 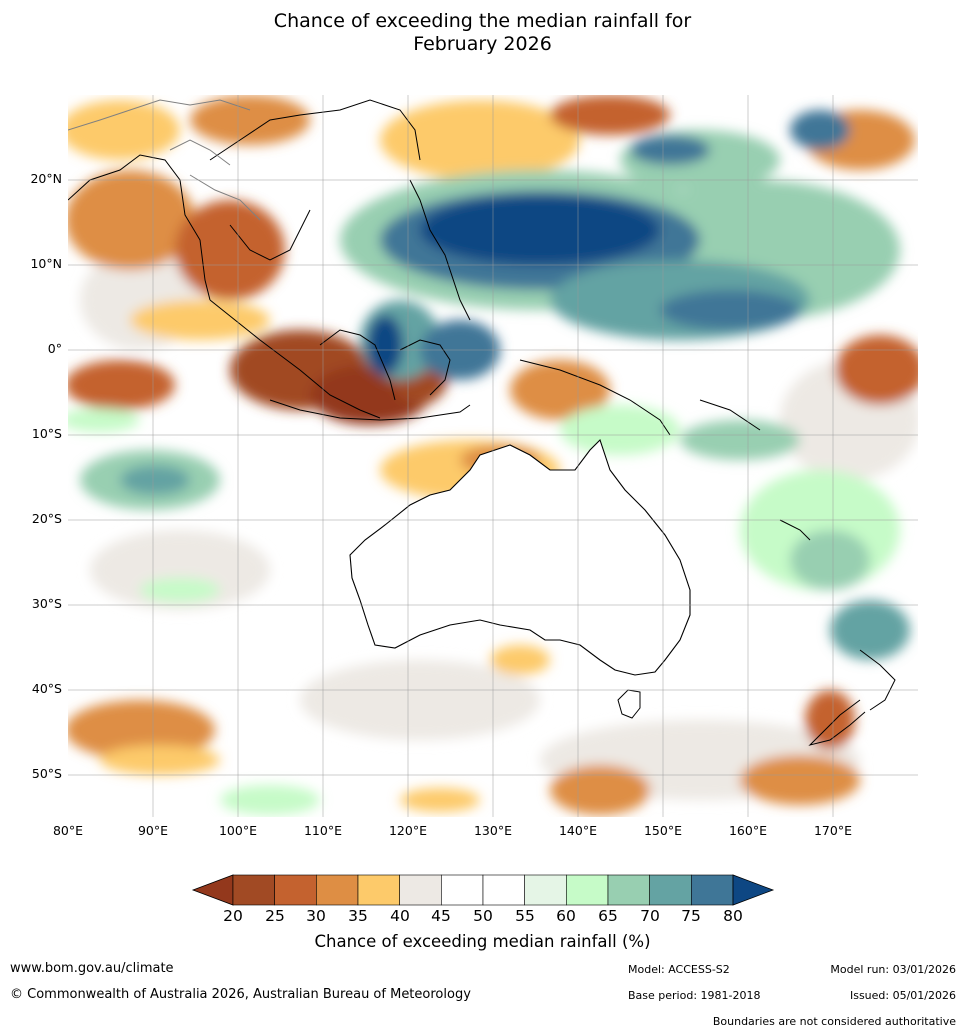 What do you see at coordinates (164, 160) in the screenshot?
I see `country-borders` at bounding box center [164, 160].